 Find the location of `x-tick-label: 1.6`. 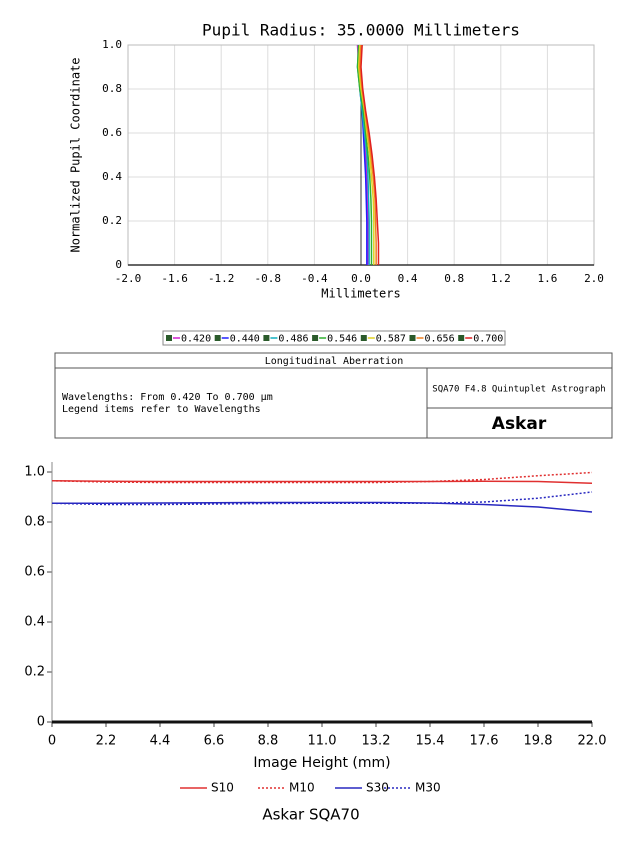

x-tick-label: 1.6 is located at coordinates (547, 278).